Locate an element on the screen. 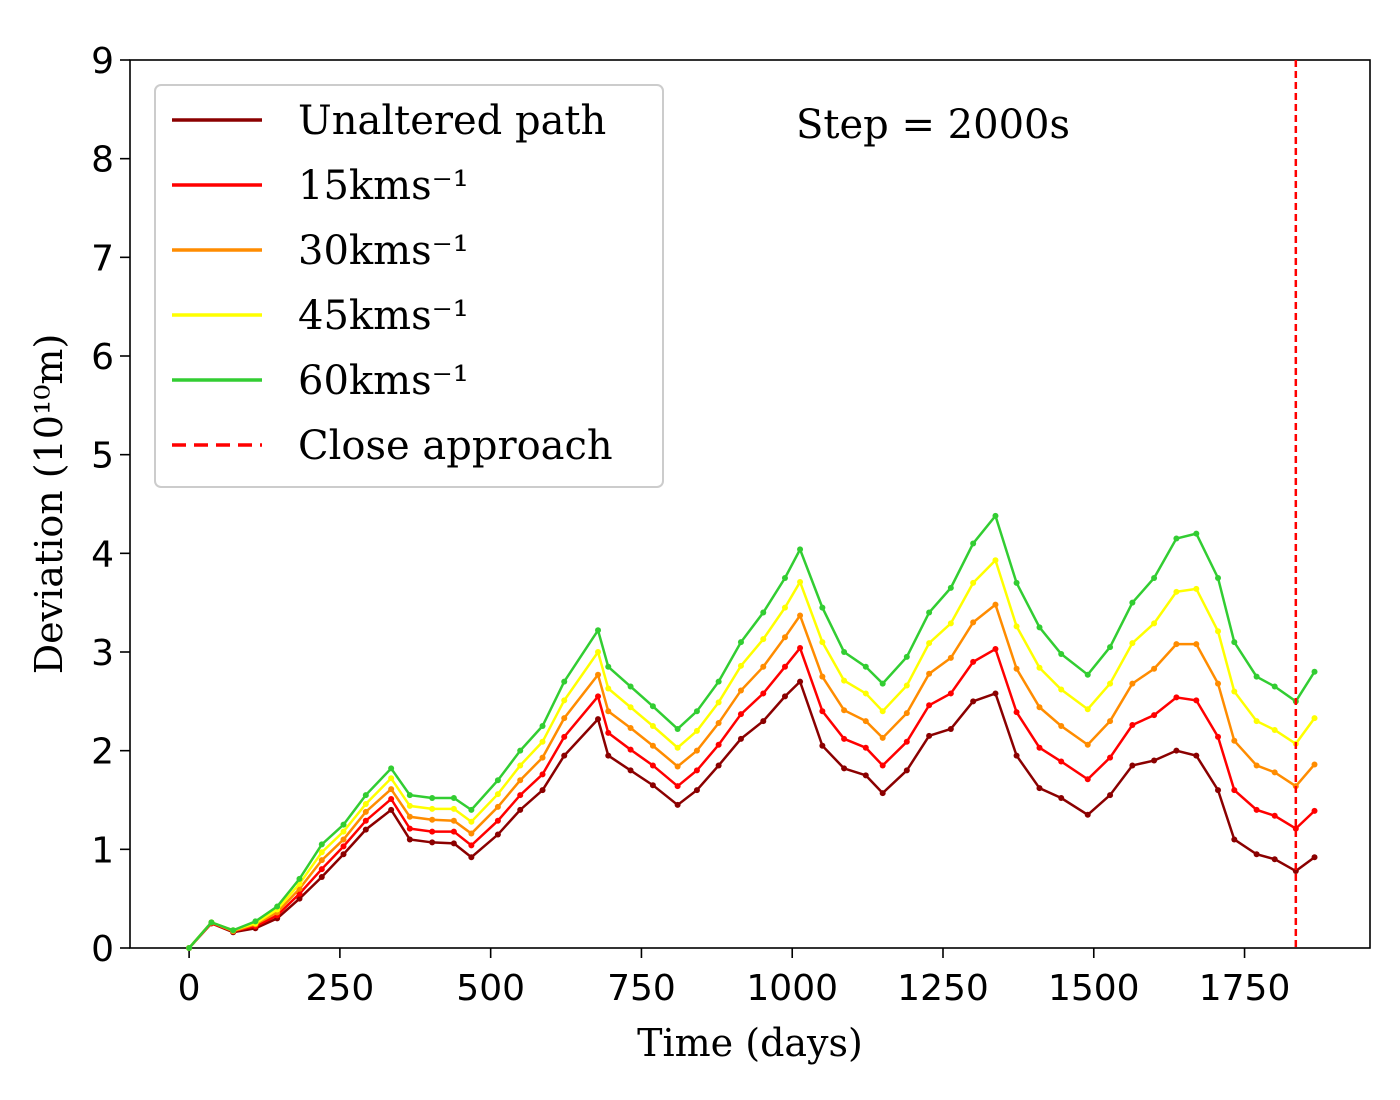 The width and height of the screenshot is (1400, 1100). legend-box is located at coordinates (409, 286).